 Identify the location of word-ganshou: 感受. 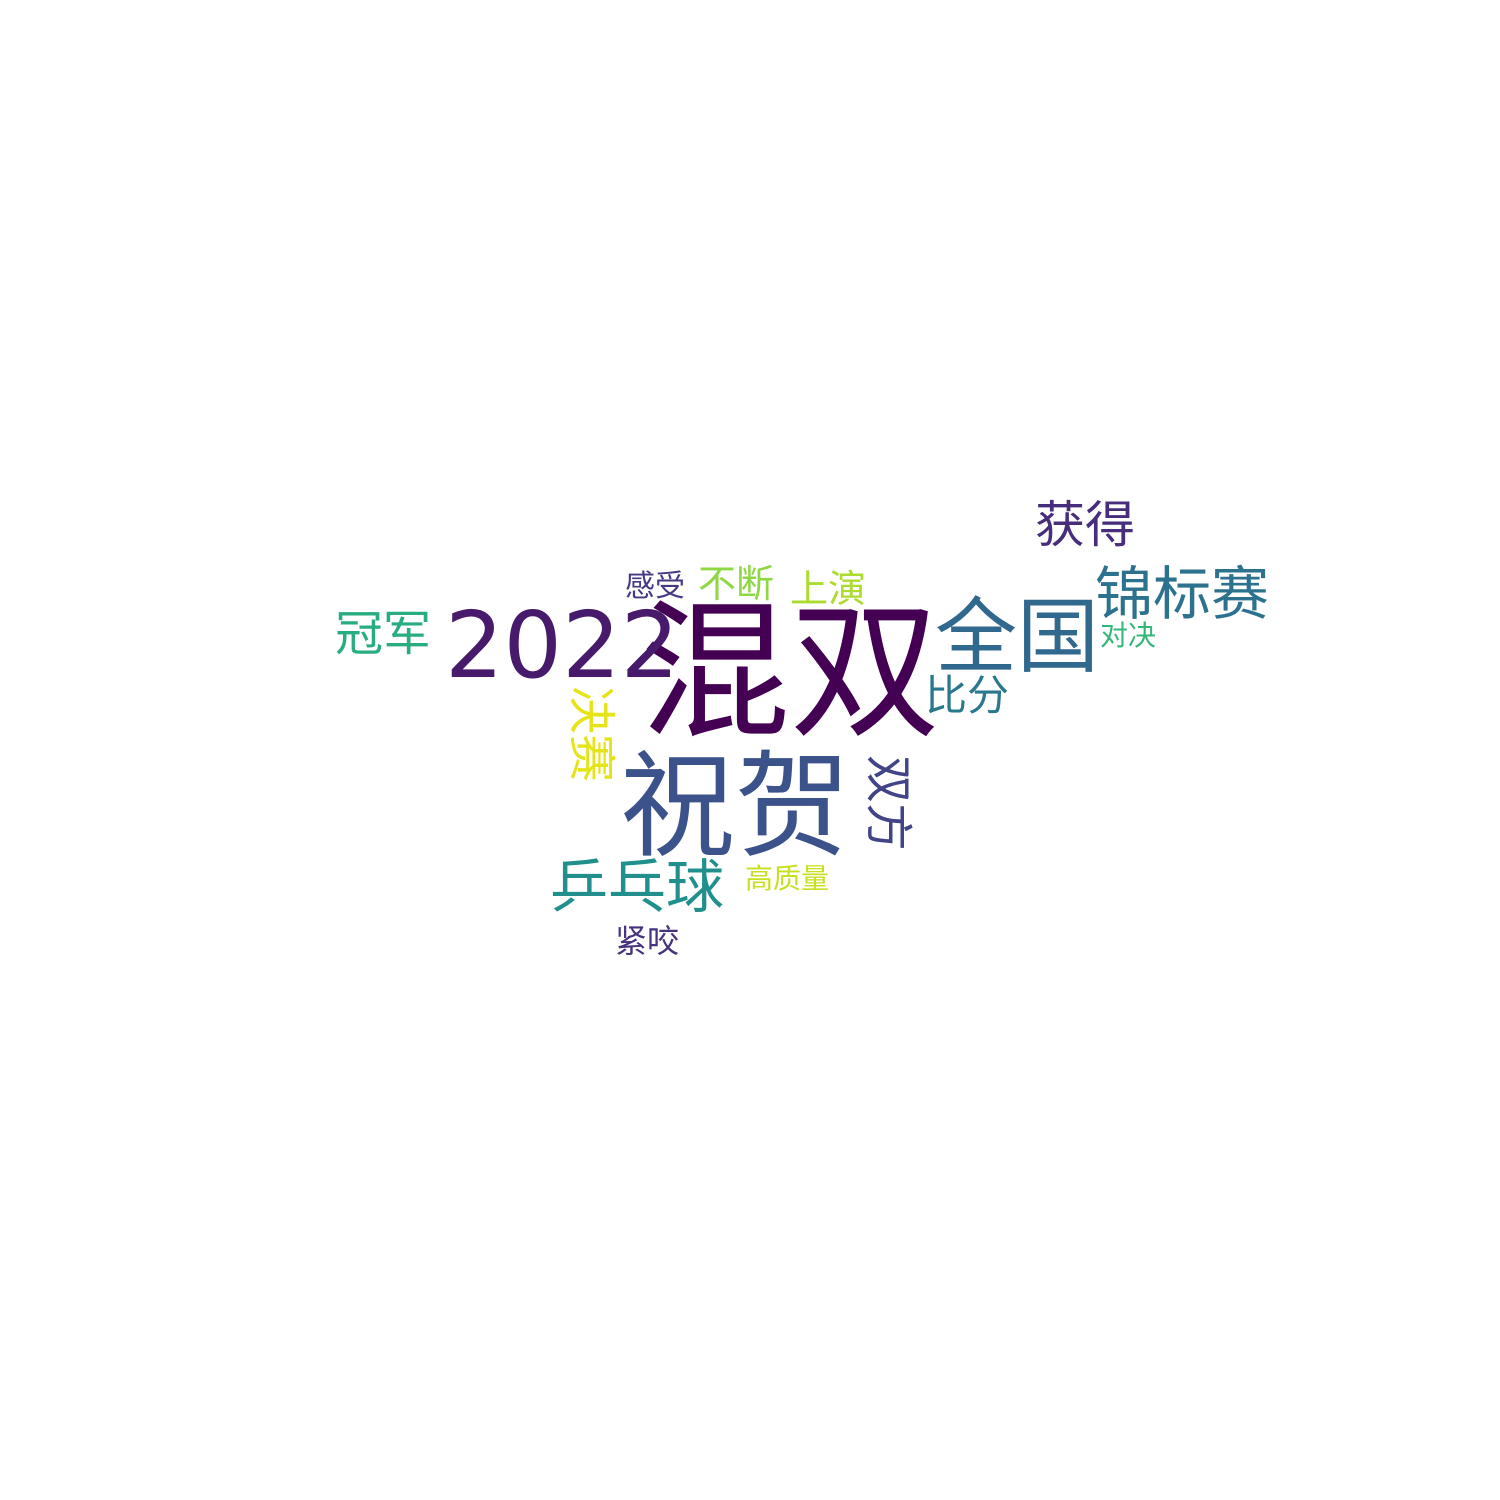
(655, 586).